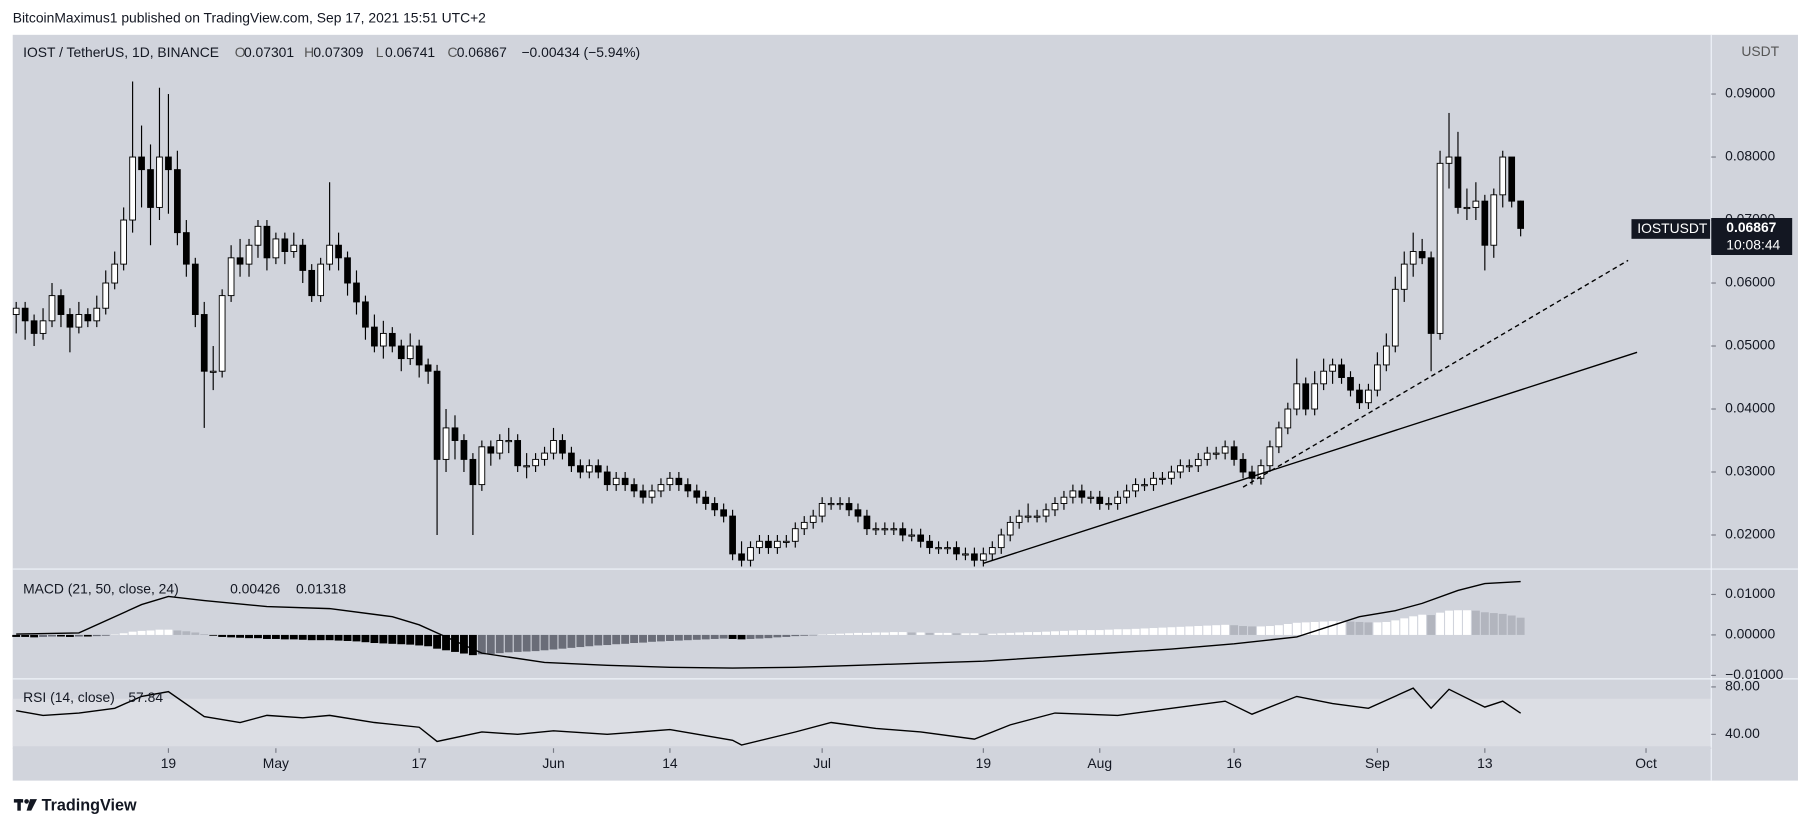 This screenshot has height=832, width=1813. Describe the element at coordinates (580, 52) in the screenshot. I see `price-change: −0.00434 (−5.94%)` at that location.